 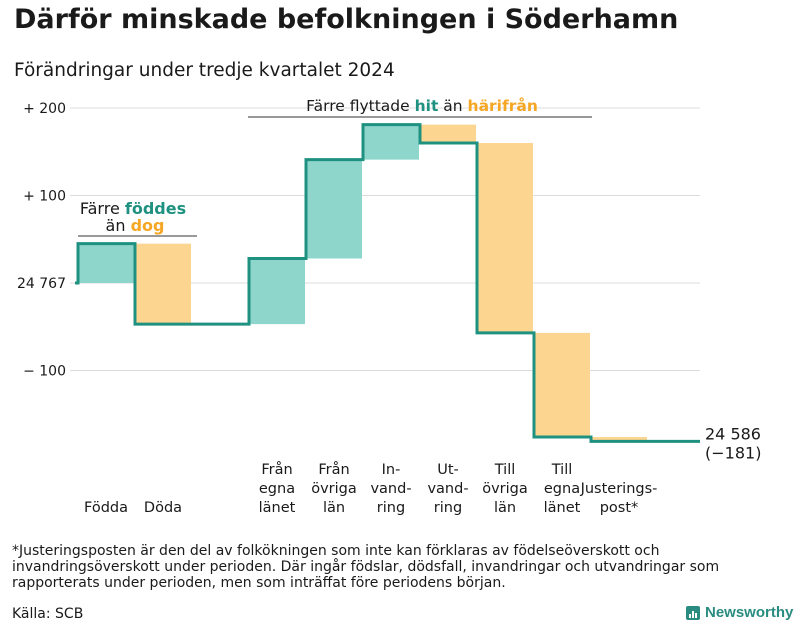 I want to click on x-tick-label: Justerings-, so click(x=619, y=489).